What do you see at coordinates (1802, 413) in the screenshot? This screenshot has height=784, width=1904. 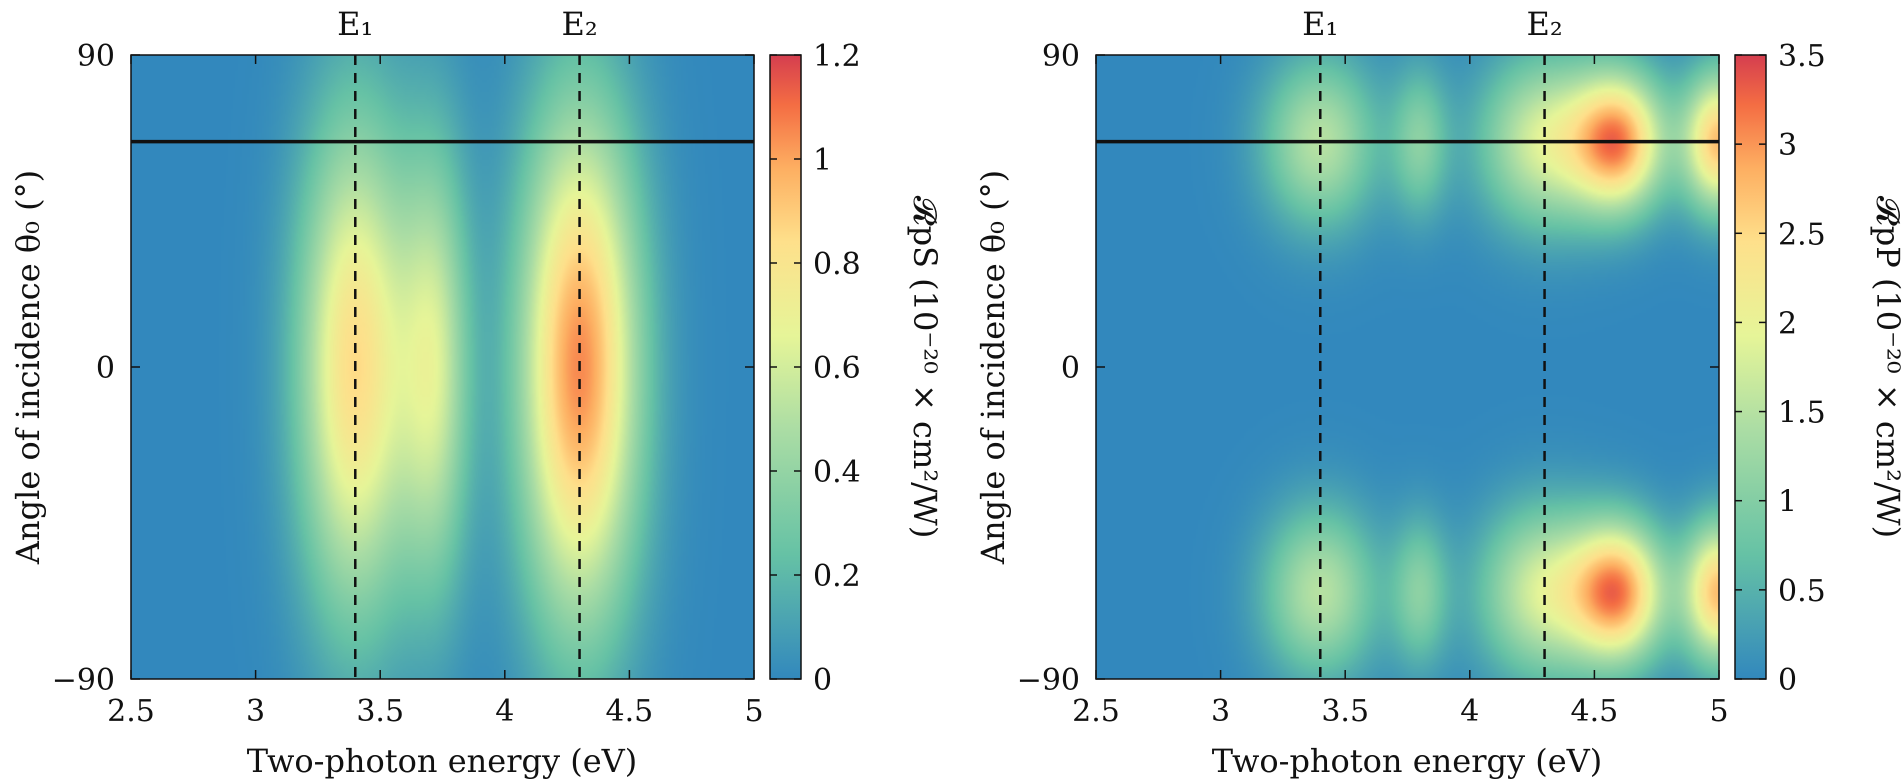 I see `colorbar-tick-label: 1.5` at bounding box center [1802, 413].